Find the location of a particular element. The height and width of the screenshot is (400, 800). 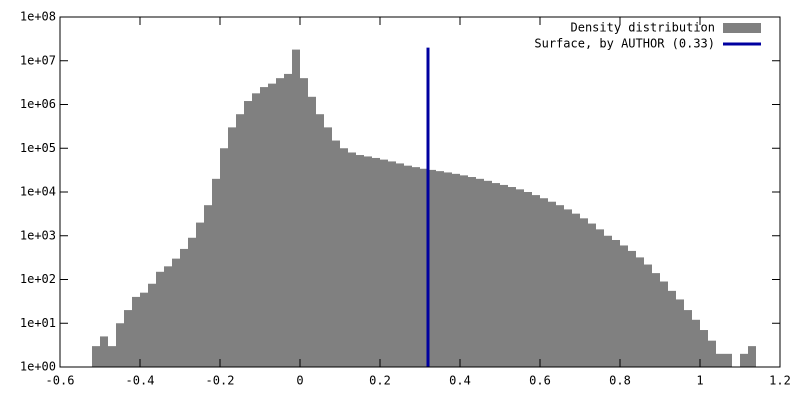

y-tick-label: 1e+01 is located at coordinates (38, 323).